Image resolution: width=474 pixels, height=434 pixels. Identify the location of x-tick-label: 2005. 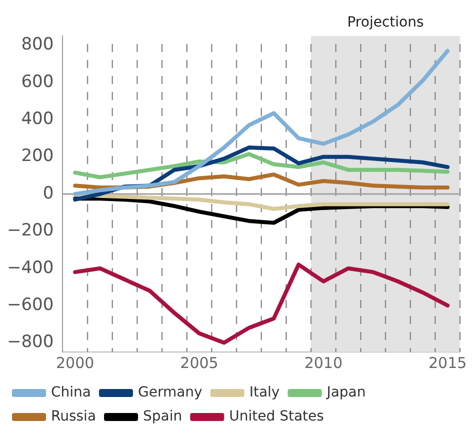
(199, 363).